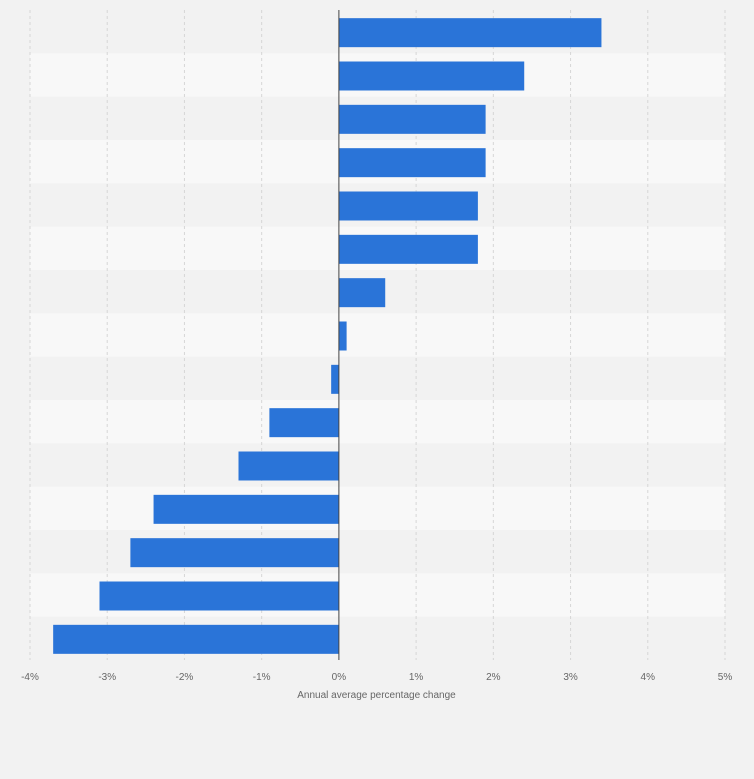  Describe the element at coordinates (30, 677) in the screenshot. I see `x-tick-label: -4%` at that location.